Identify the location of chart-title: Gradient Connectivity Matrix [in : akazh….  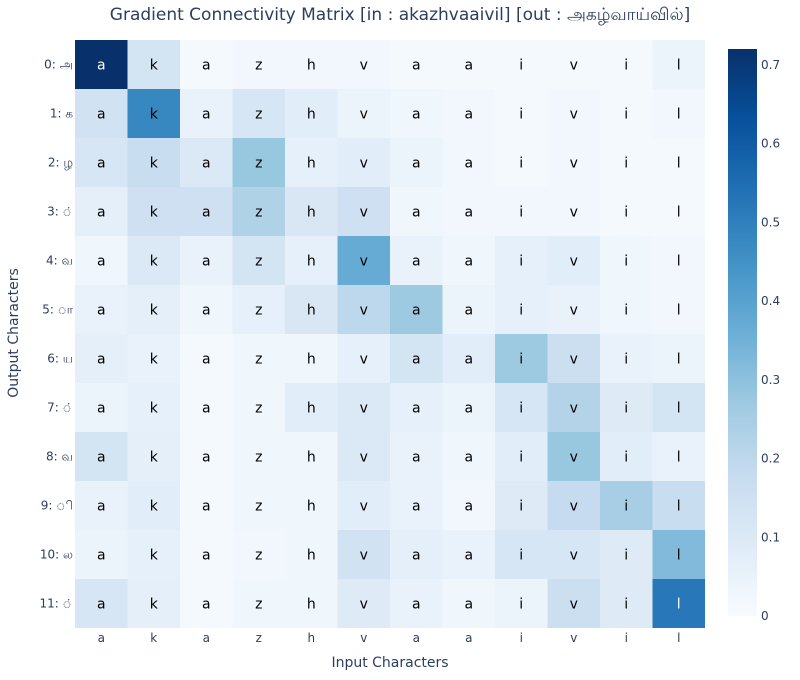
(400, 15).